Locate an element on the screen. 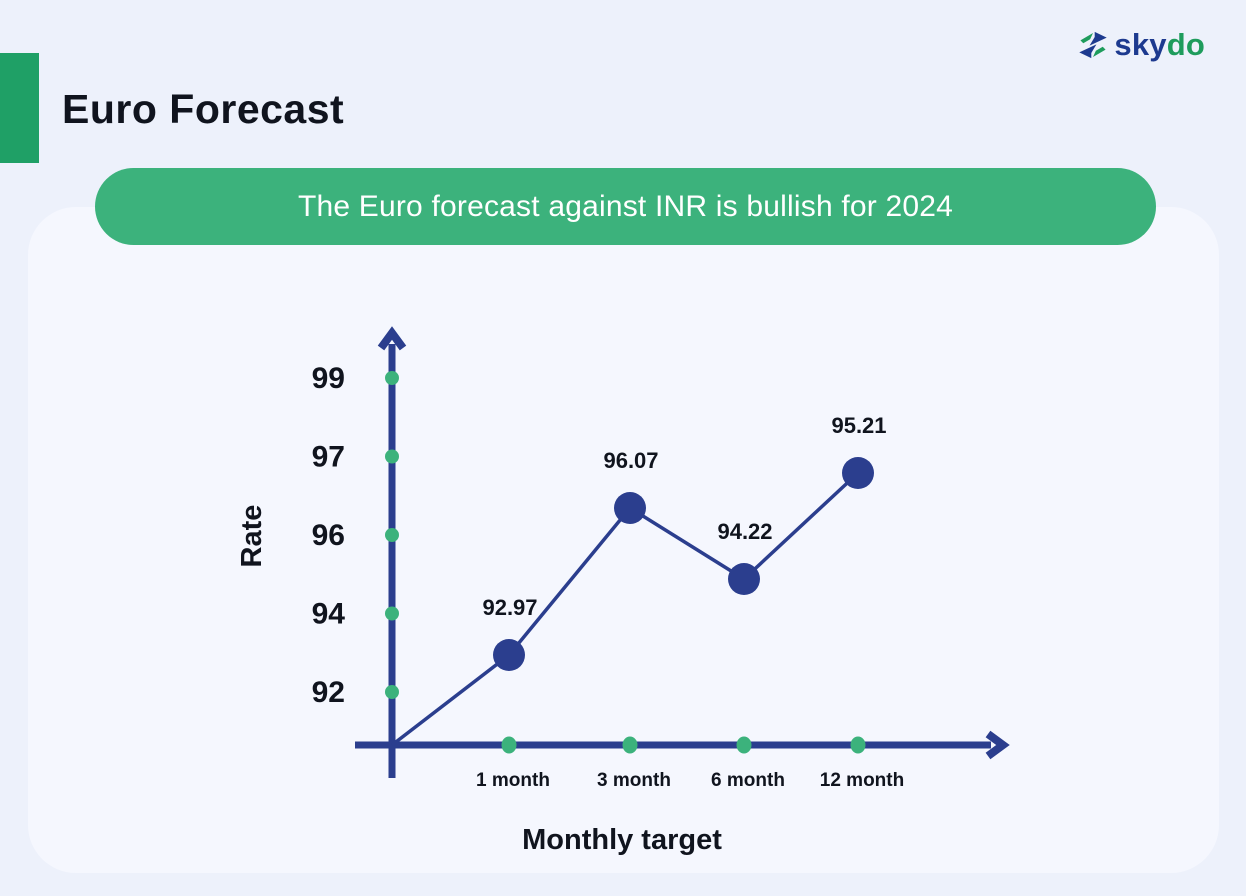  data-point-label: 94.22 is located at coordinates (744, 531).